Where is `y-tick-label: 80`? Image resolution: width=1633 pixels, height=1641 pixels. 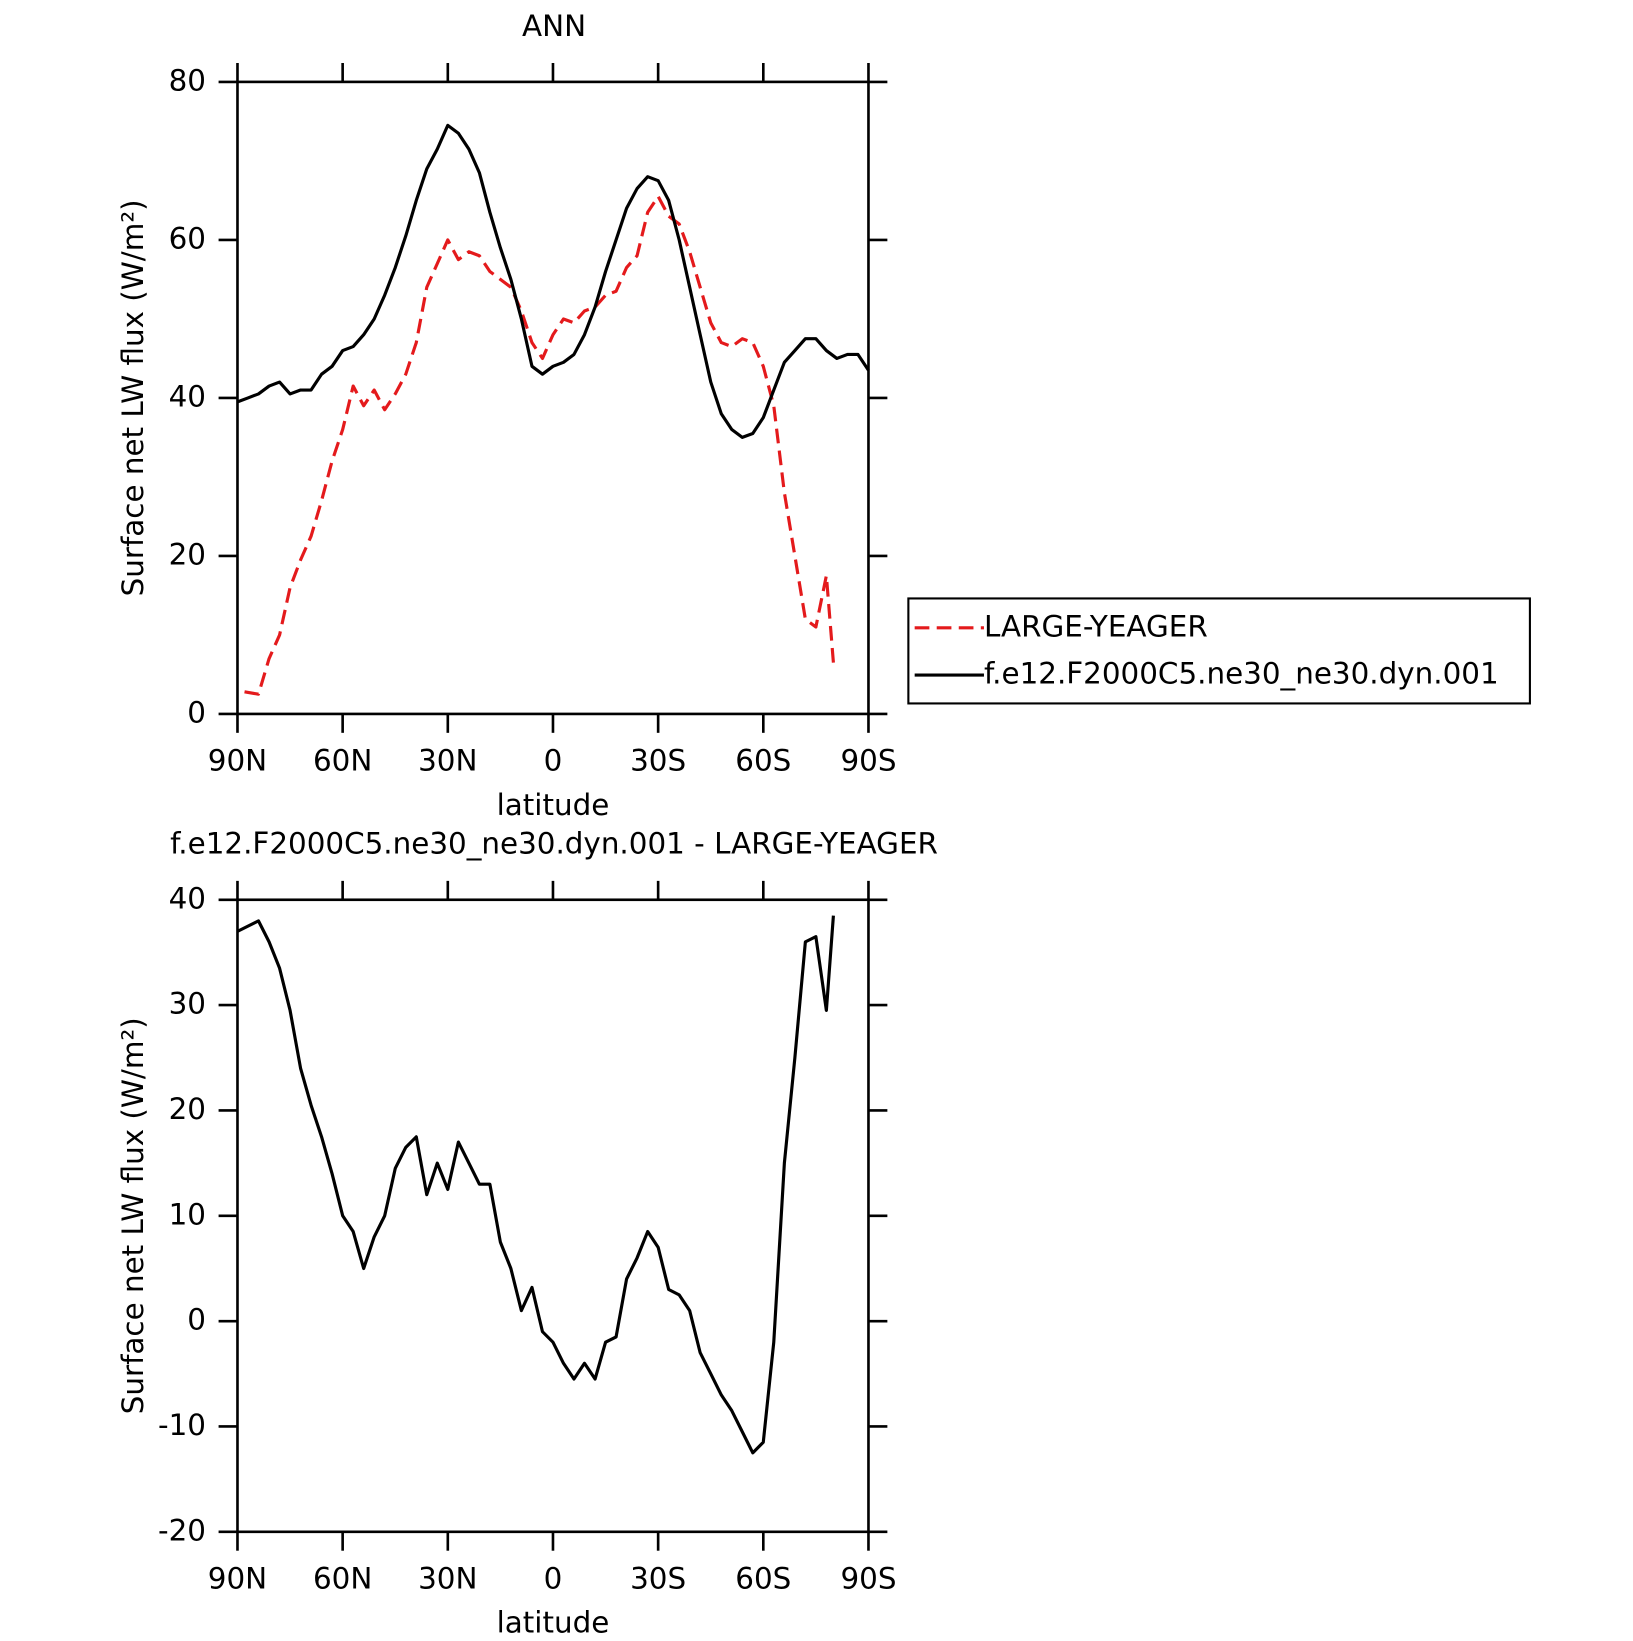
y-tick-label: 80 is located at coordinates (187, 80).